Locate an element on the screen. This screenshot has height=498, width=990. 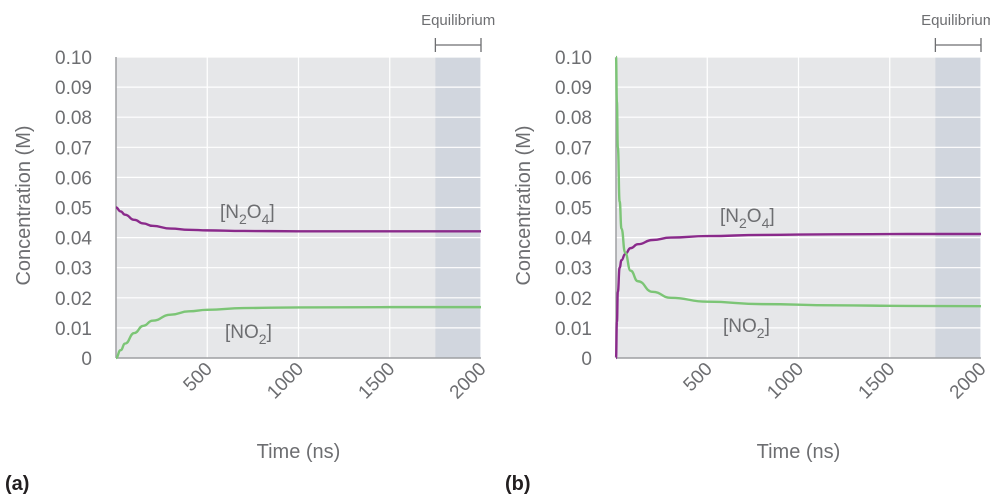
no2-curve is located at coordinates (298, 332).